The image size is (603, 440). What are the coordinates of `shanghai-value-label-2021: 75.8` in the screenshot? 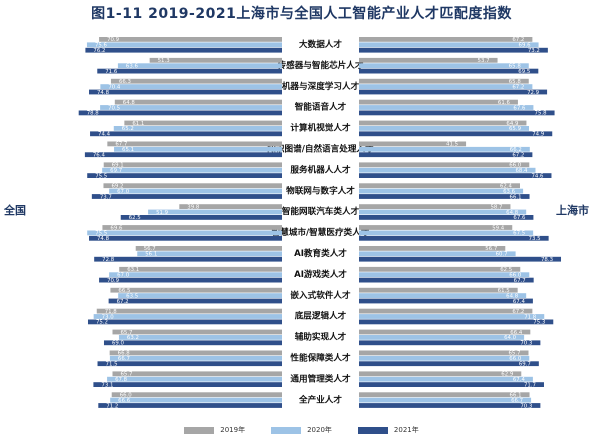 It's located at (541, 114).